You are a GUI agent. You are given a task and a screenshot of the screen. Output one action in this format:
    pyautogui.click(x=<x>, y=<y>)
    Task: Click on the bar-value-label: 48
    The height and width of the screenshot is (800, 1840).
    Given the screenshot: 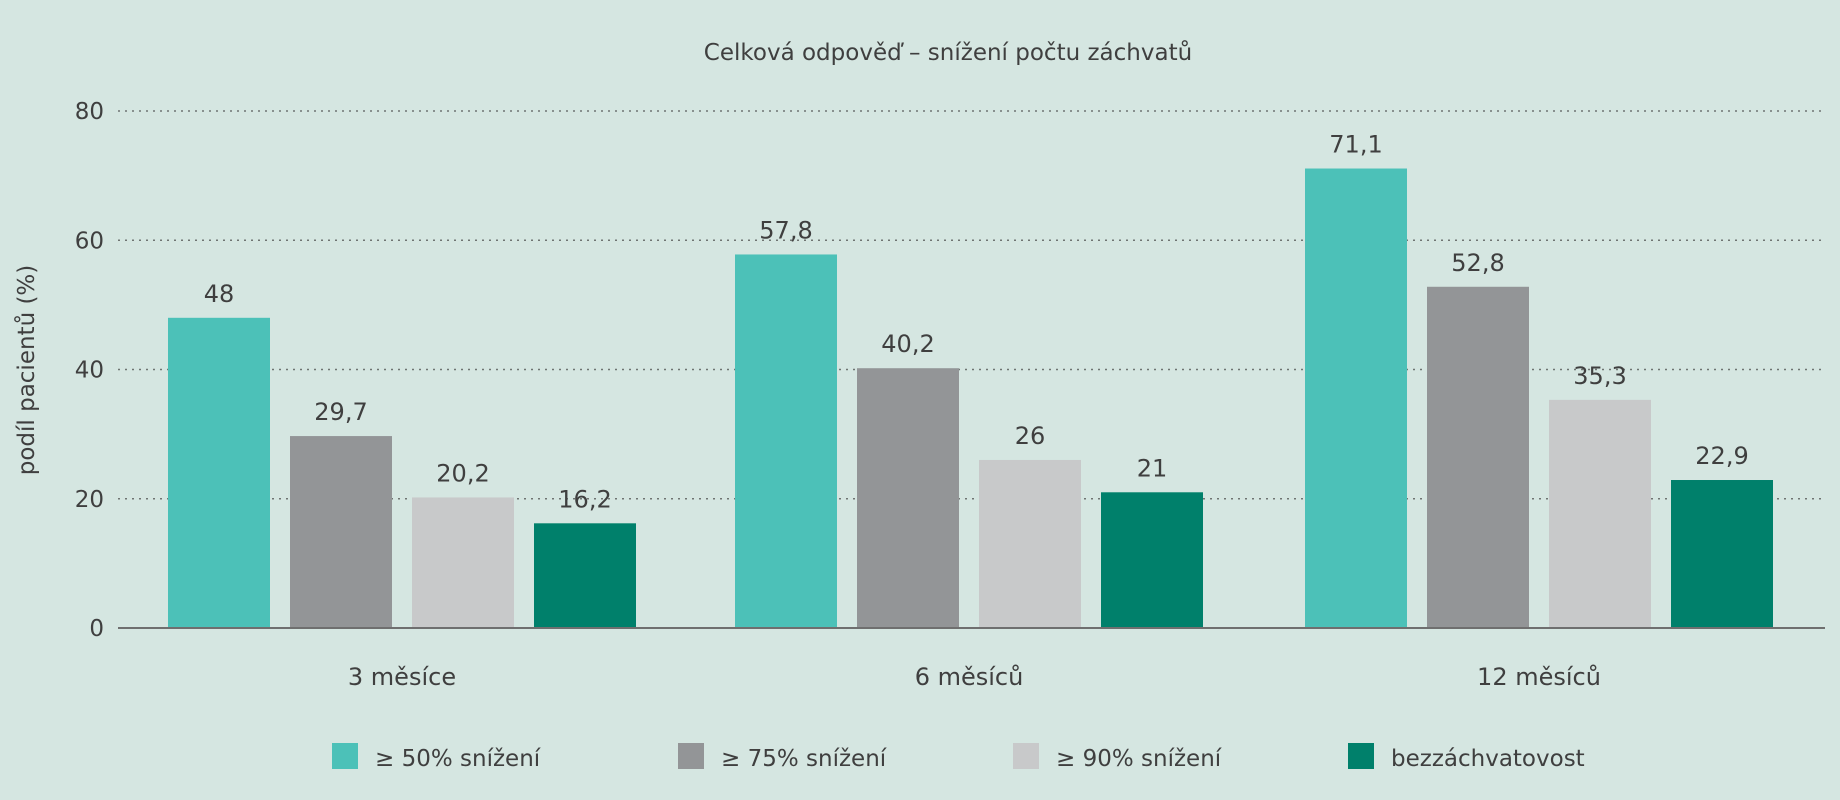 What is the action you would take?
    pyautogui.click(x=219, y=294)
    